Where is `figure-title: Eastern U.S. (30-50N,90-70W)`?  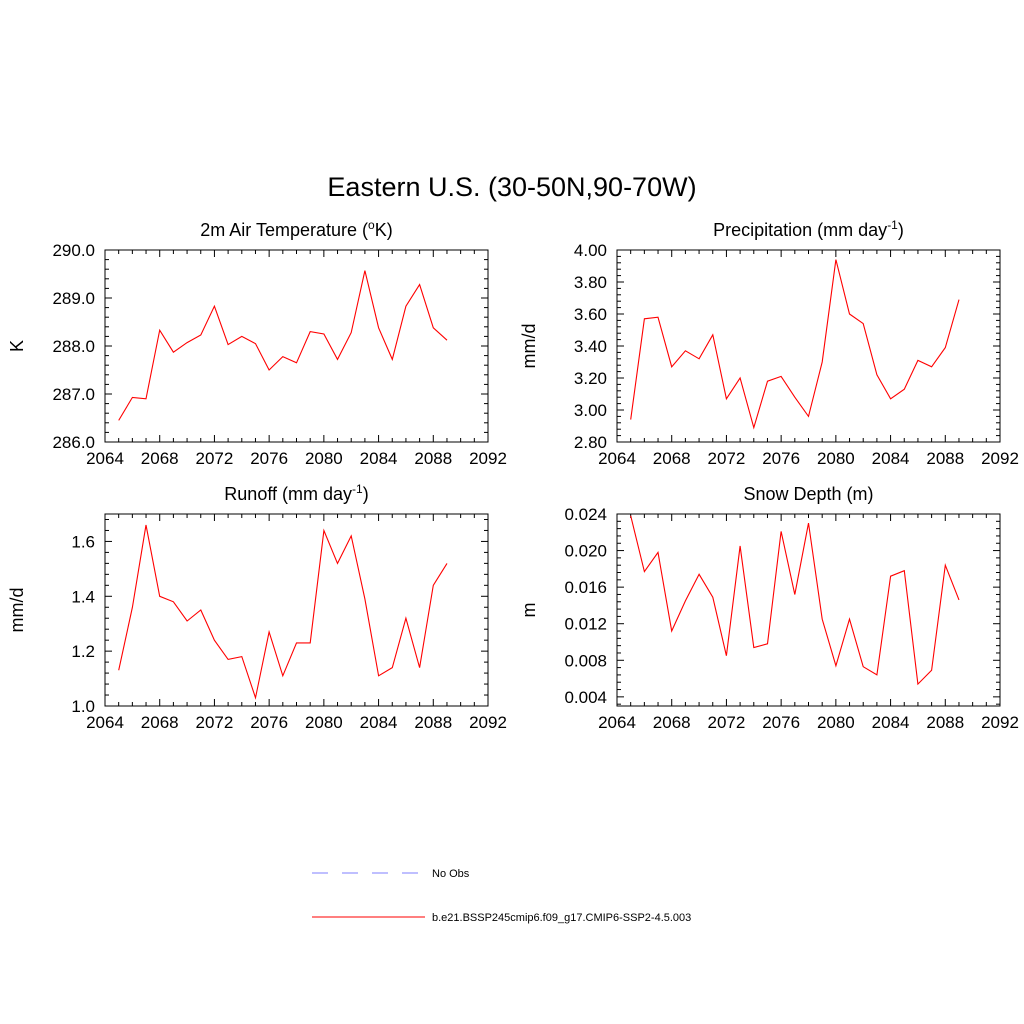
figure-title: Eastern U.S. (30-50N,90-70W) is located at coordinates (511, 187).